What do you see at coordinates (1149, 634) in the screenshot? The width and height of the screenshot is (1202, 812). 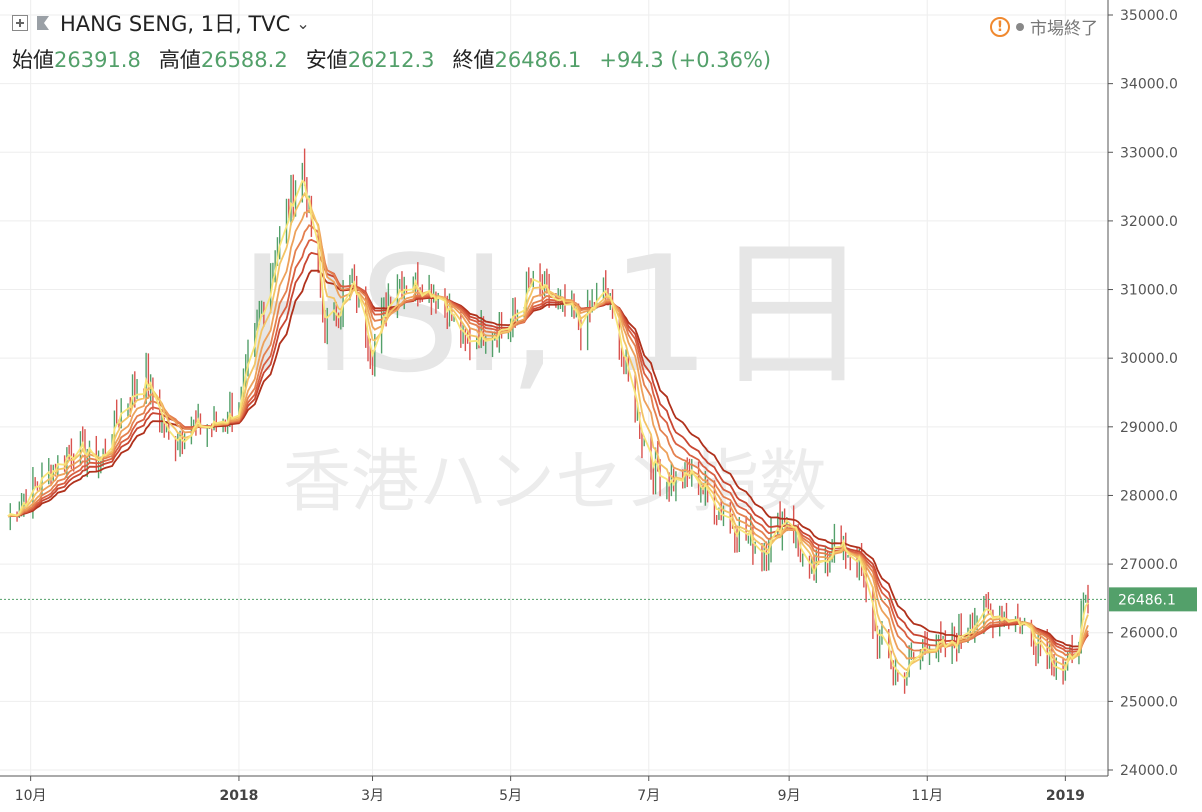 I see `y-tick-label: 26000.0` at bounding box center [1149, 634].